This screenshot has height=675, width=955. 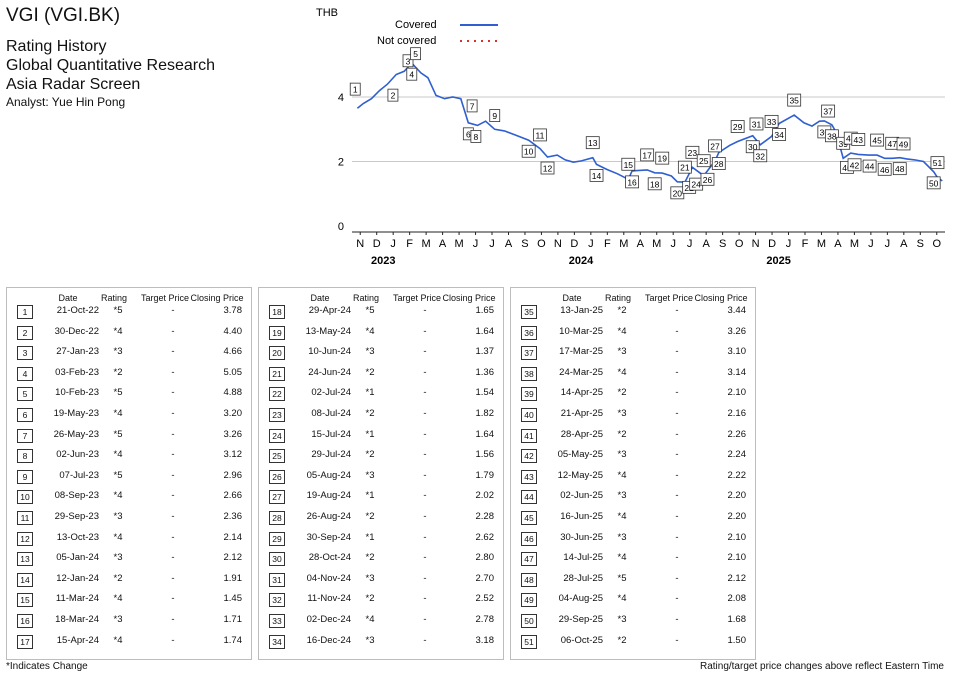 I want to click on rating-date: 17-Mar-25, so click(x=581, y=352).